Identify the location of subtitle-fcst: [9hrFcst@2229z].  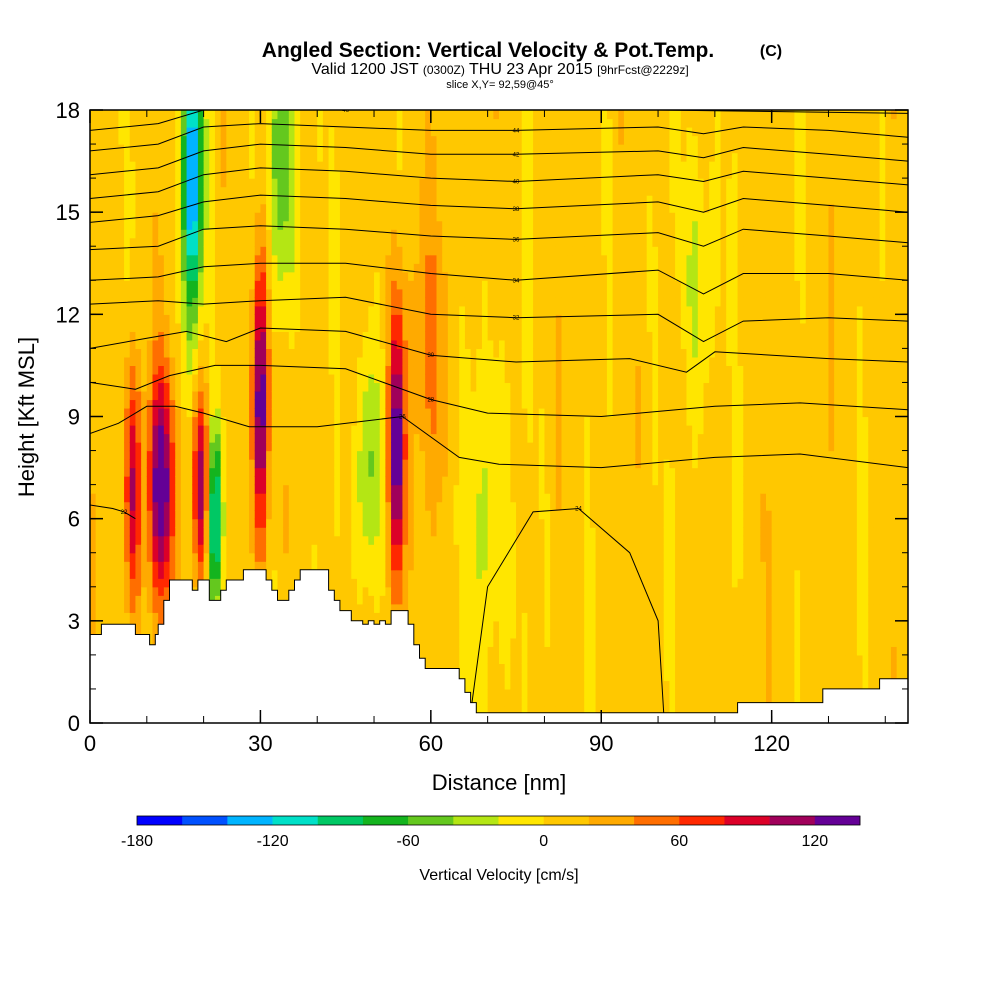
(643, 70).